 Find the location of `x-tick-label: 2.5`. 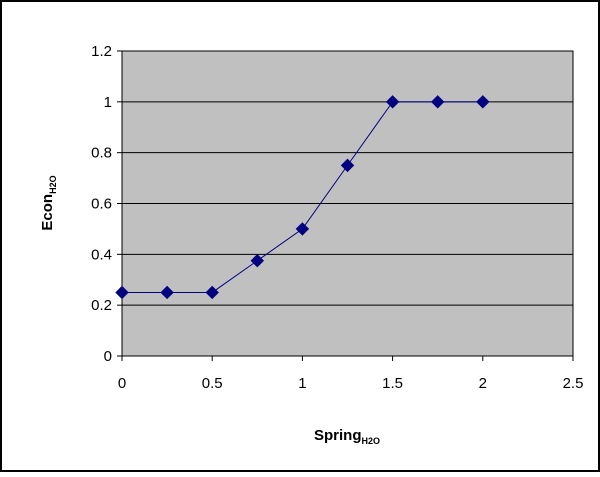

x-tick-label: 2.5 is located at coordinates (573, 383).